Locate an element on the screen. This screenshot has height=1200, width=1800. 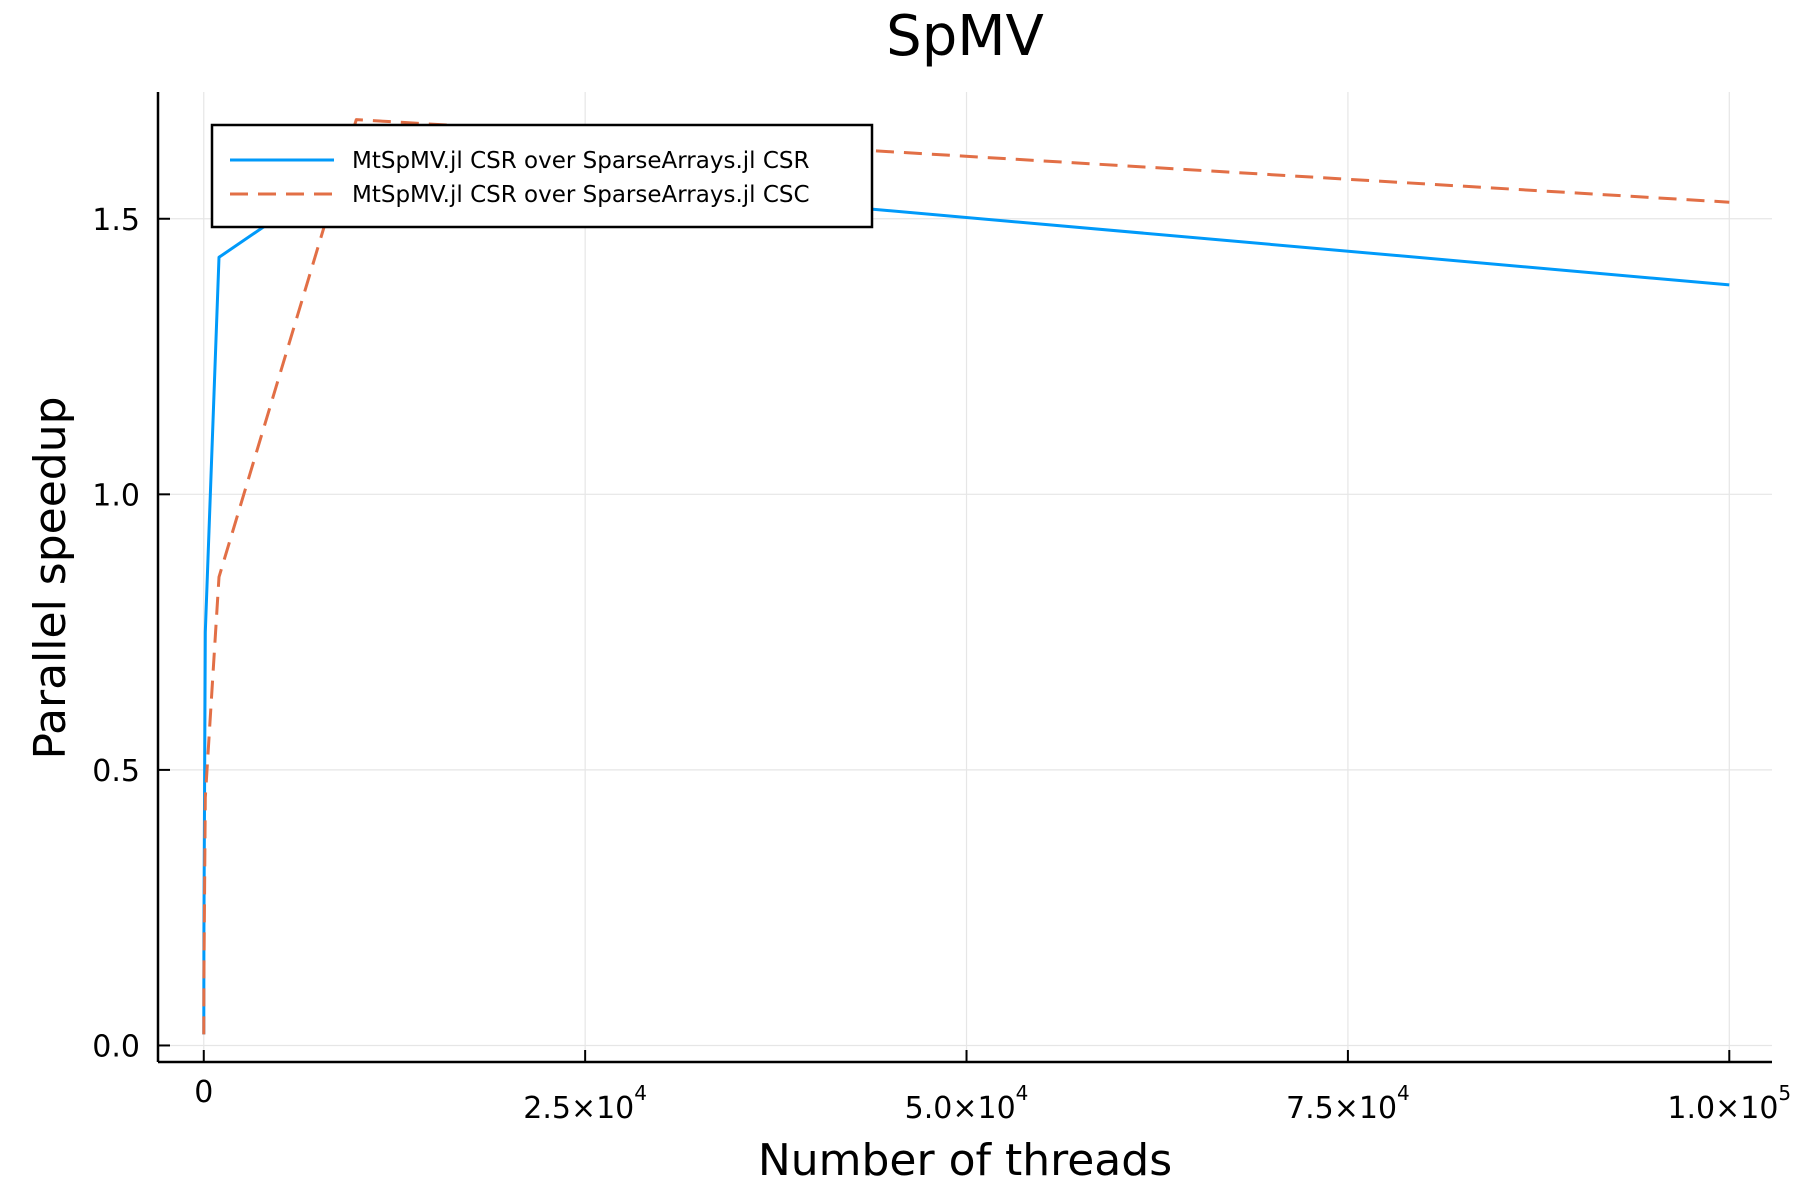
x-tick-label: 5.0×10⁴ is located at coordinates (967, 1103).